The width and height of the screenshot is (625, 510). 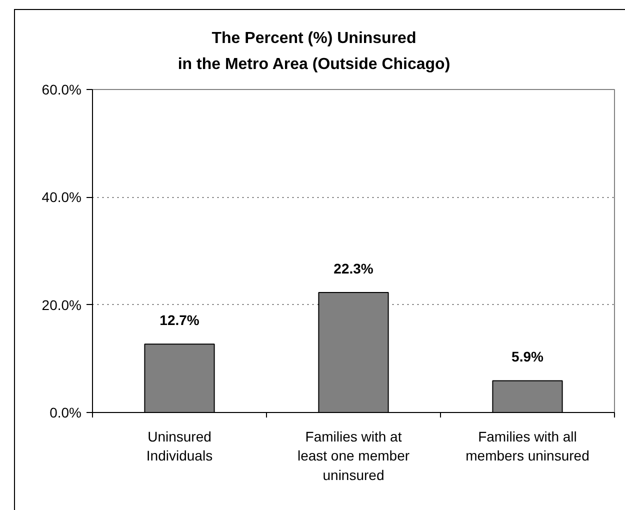 What do you see at coordinates (62, 197) in the screenshot?
I see `y-tick-label: 40.0%` at bounding box center [62, 197].